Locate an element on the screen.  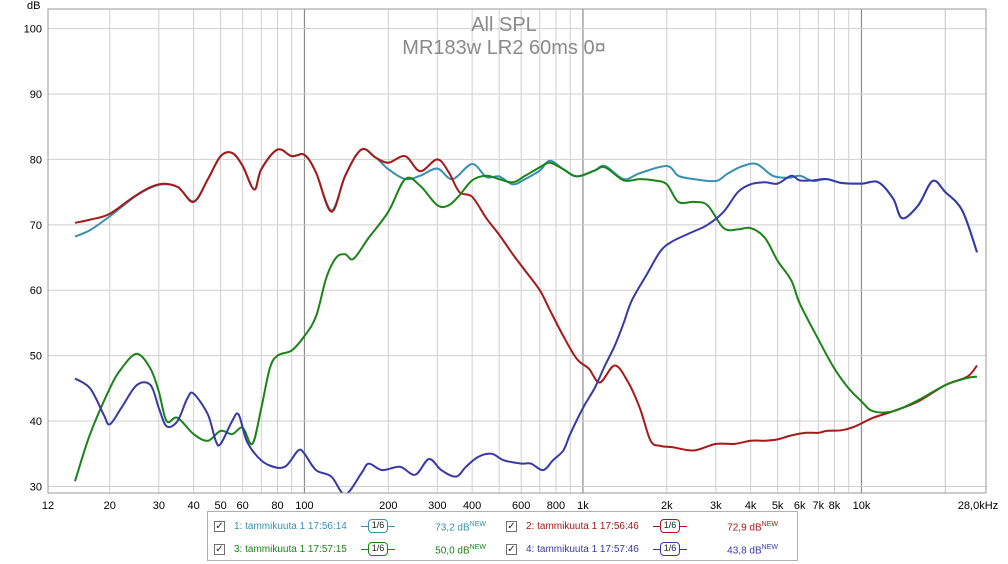
y-tick-label: 50 is located at coordinates (36, 357).